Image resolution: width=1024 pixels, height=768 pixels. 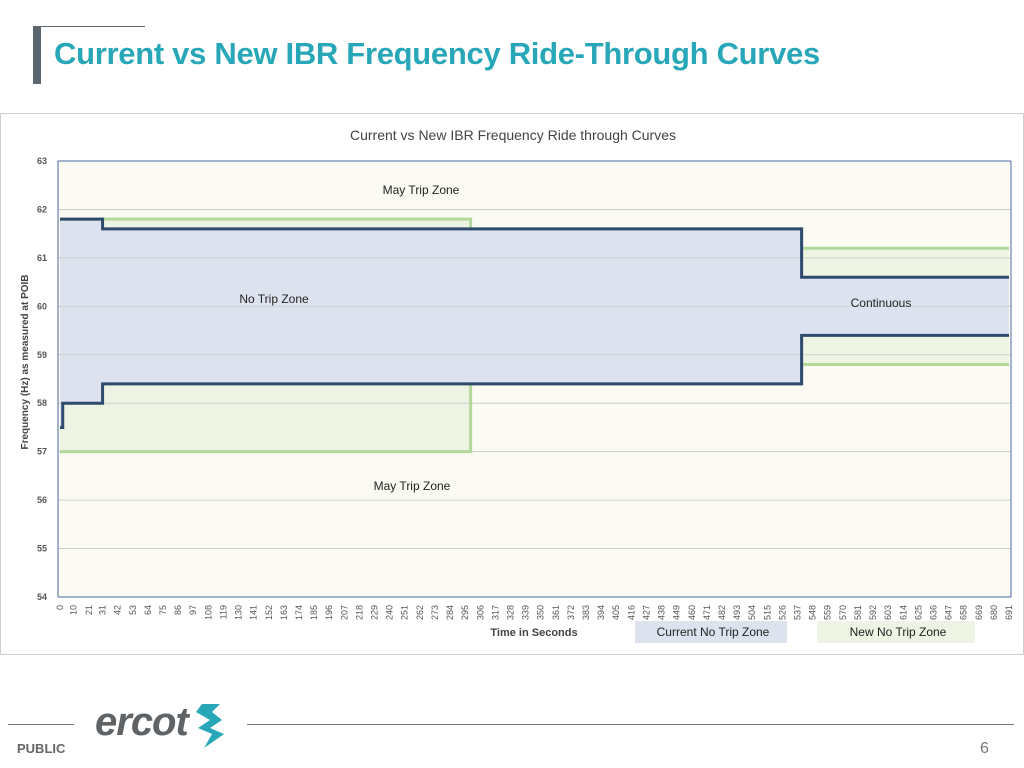 What do you see at coordinates (677, 612) in the screenshot?
I see `x-tick-label: 449` at bounding box center [677, 612].